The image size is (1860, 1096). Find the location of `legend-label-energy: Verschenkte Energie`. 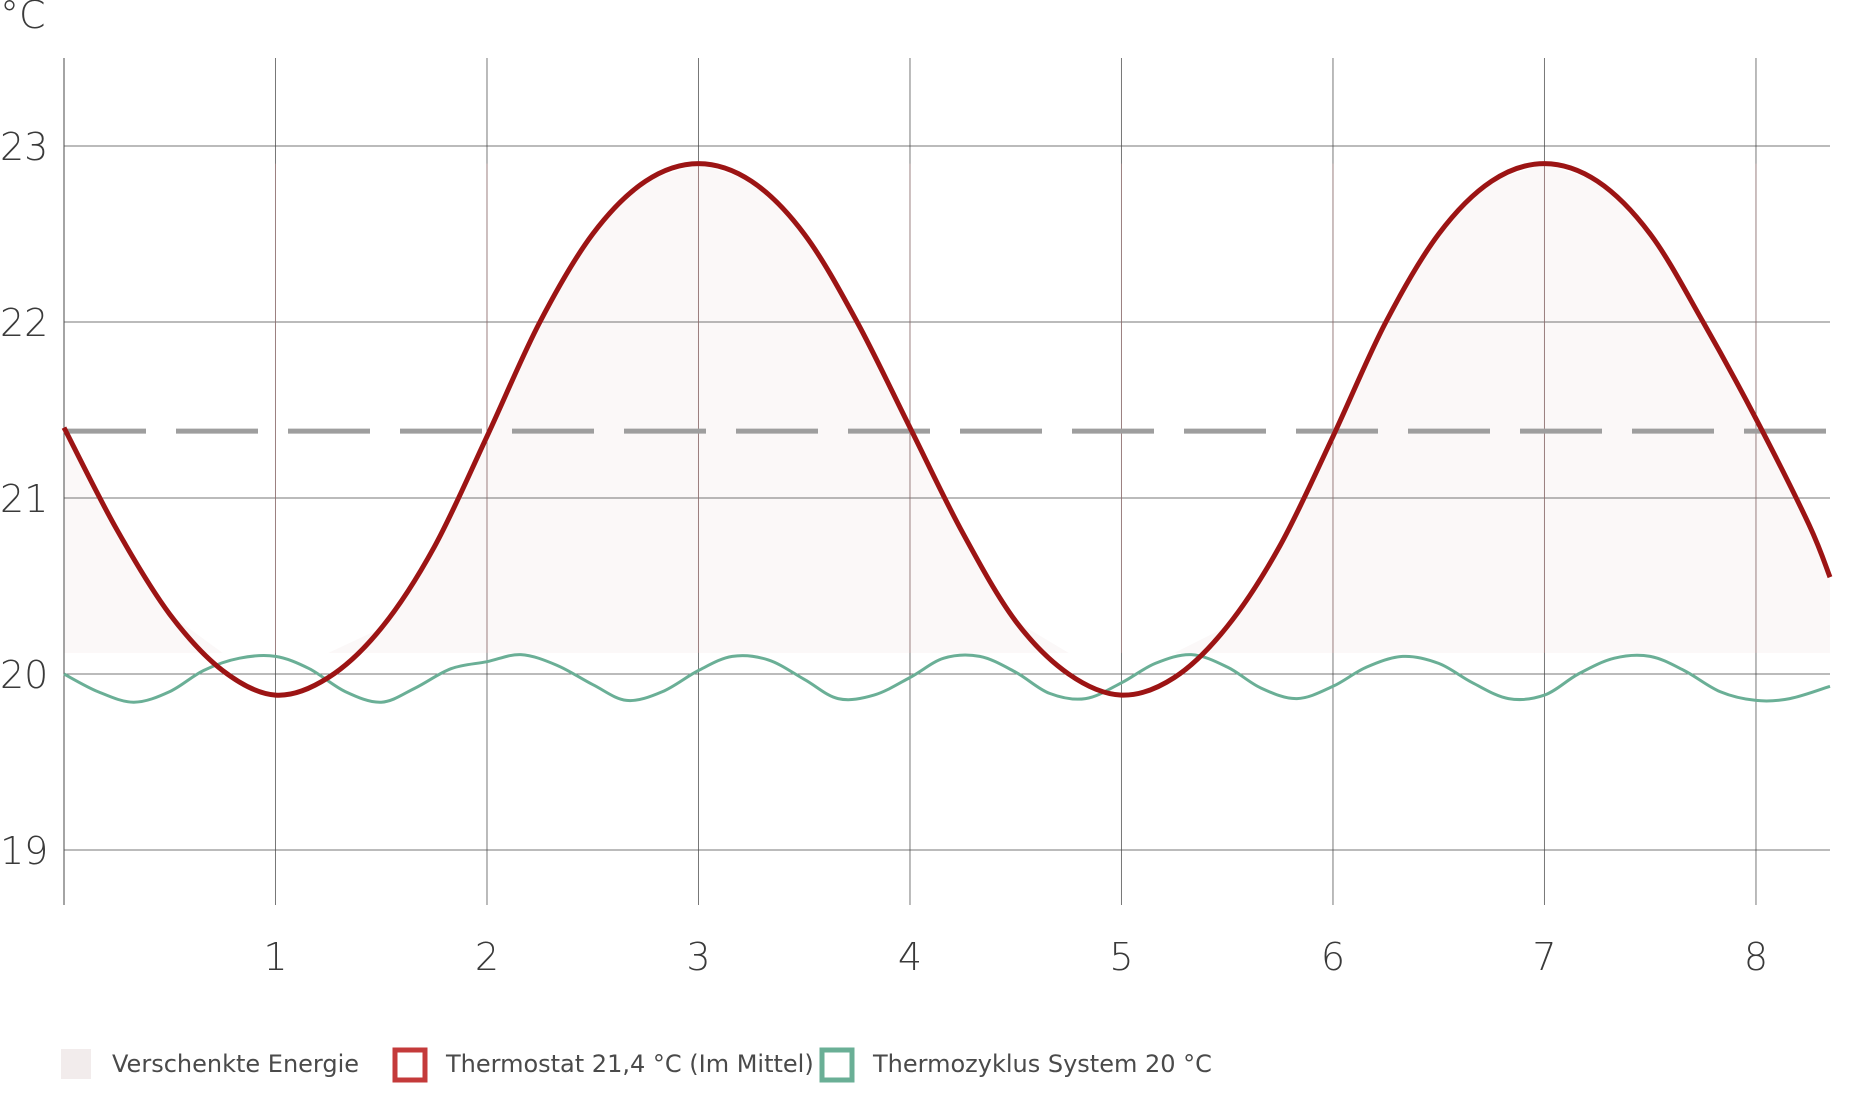

legend-label-energy: Verschenkte Energie is located at coordinates (235, 1064).